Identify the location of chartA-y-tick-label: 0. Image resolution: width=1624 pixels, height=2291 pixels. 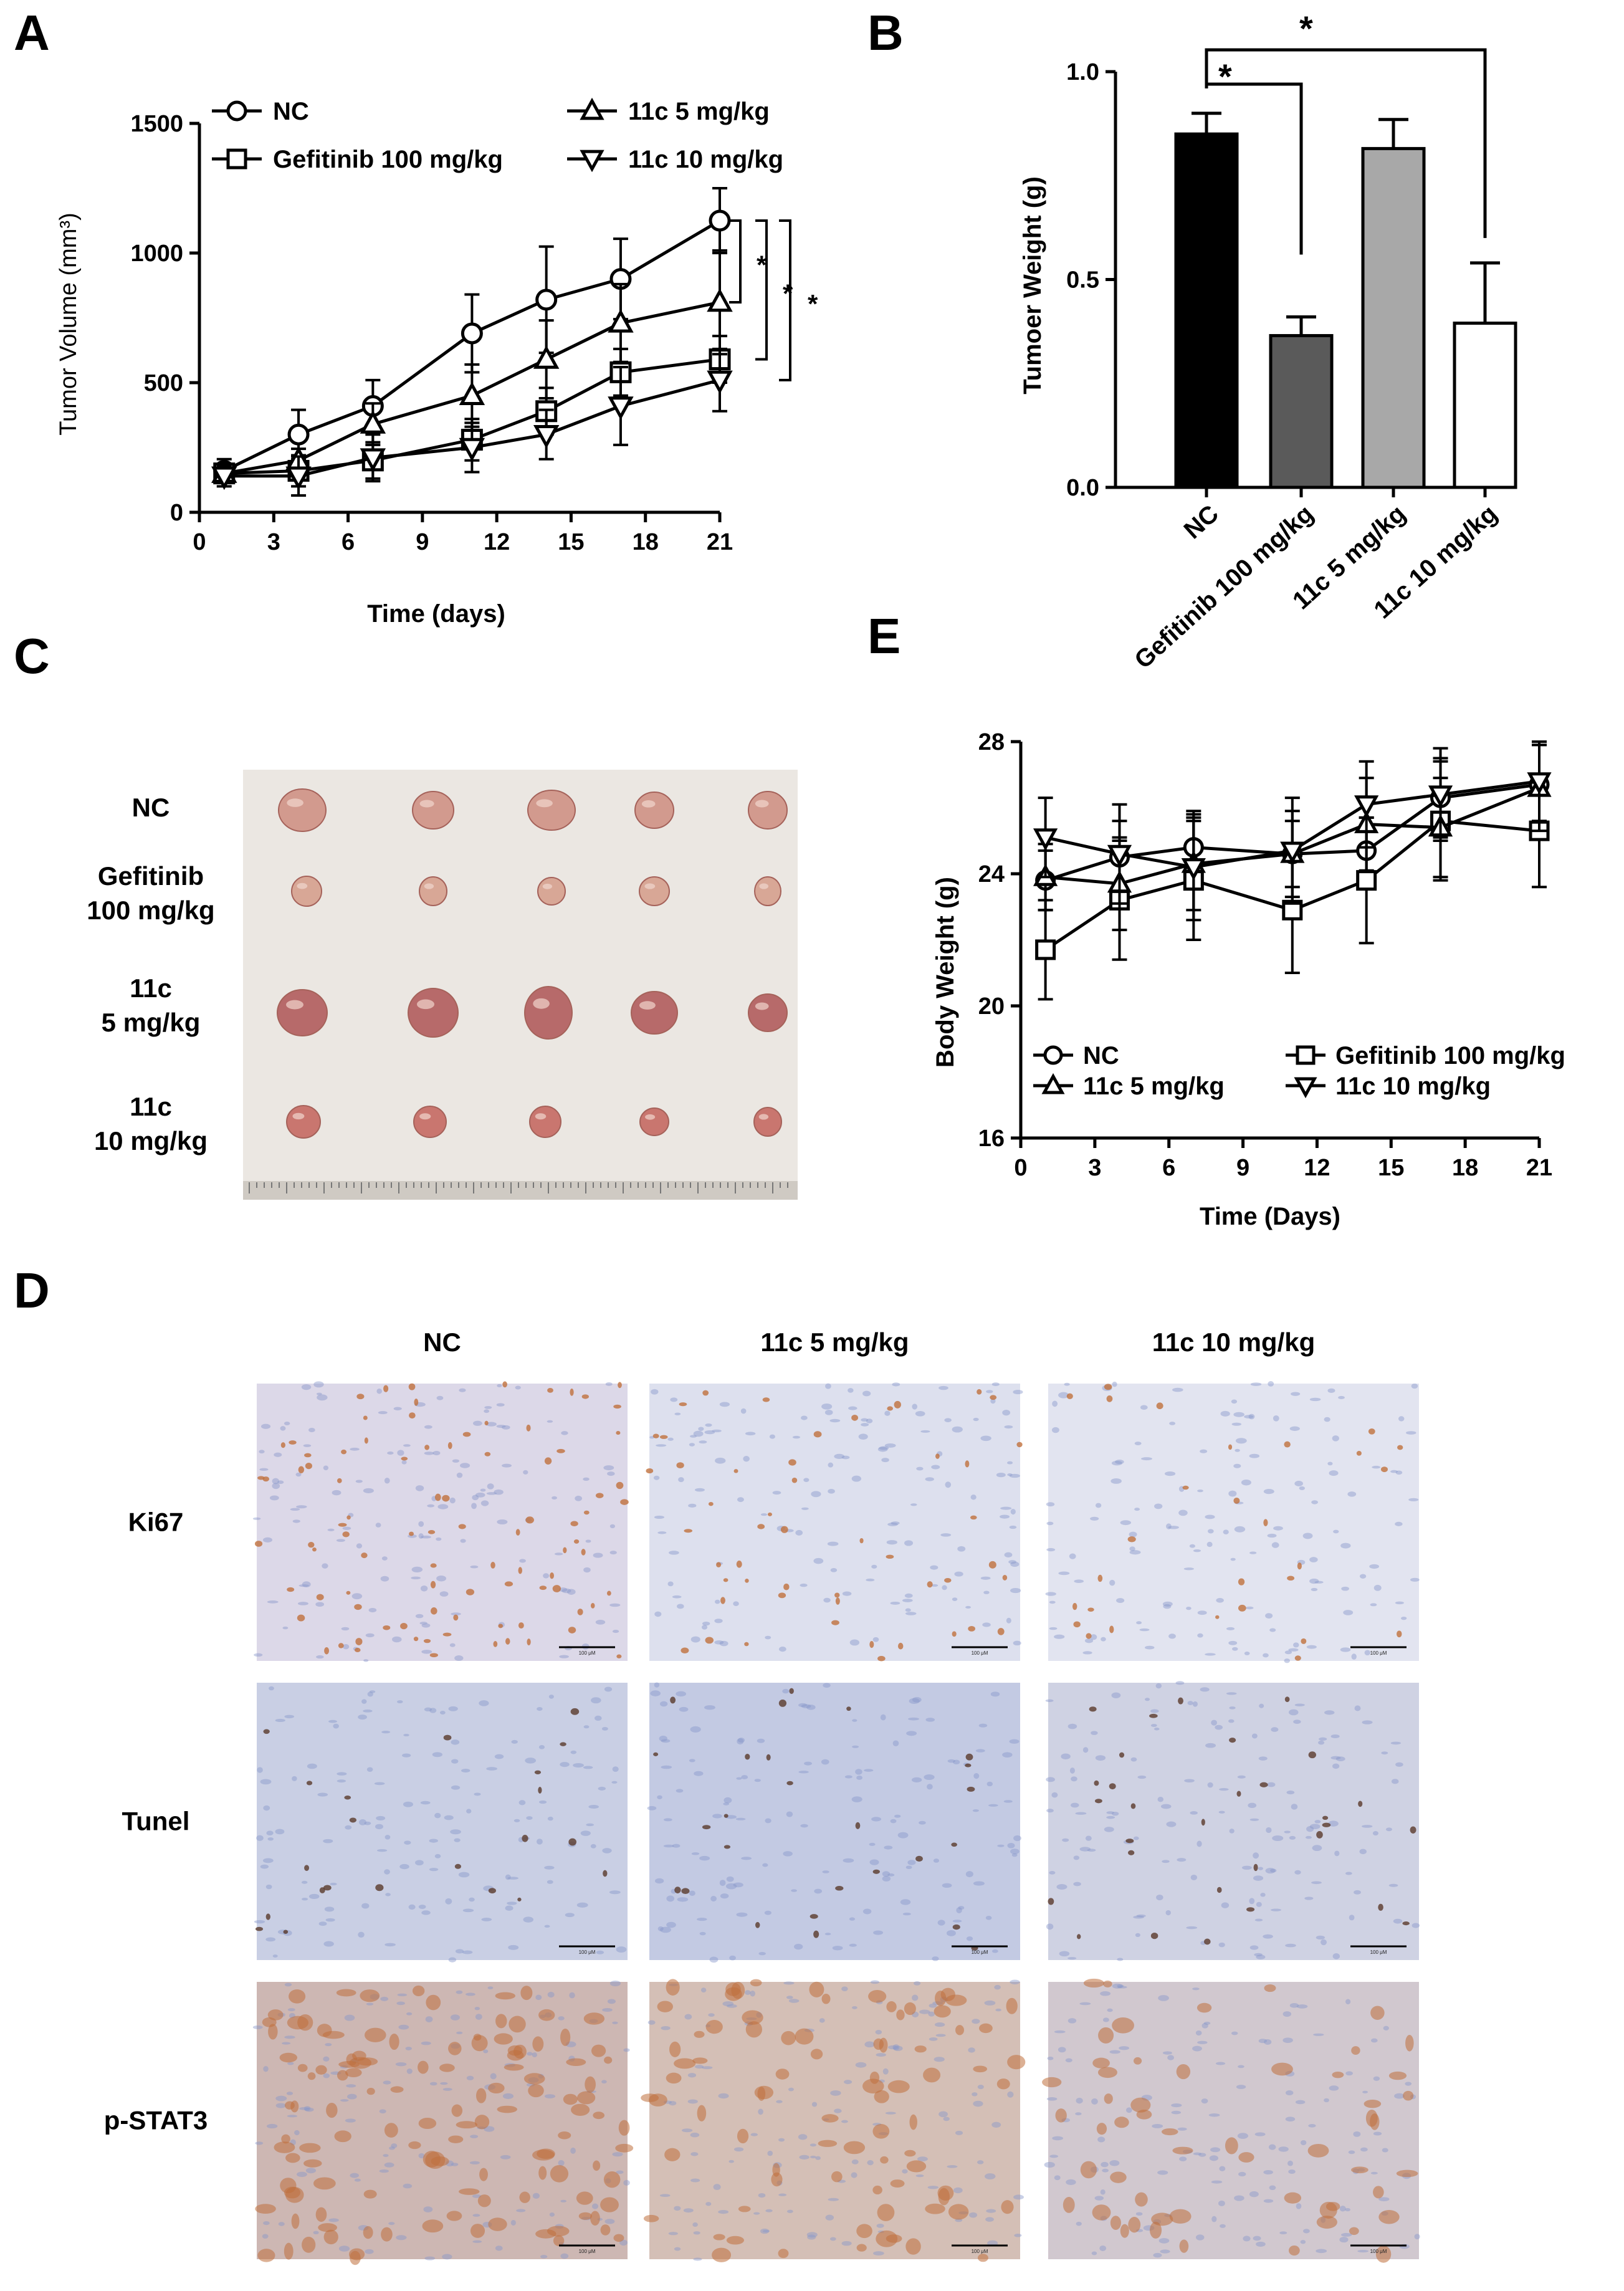
(176, 513).